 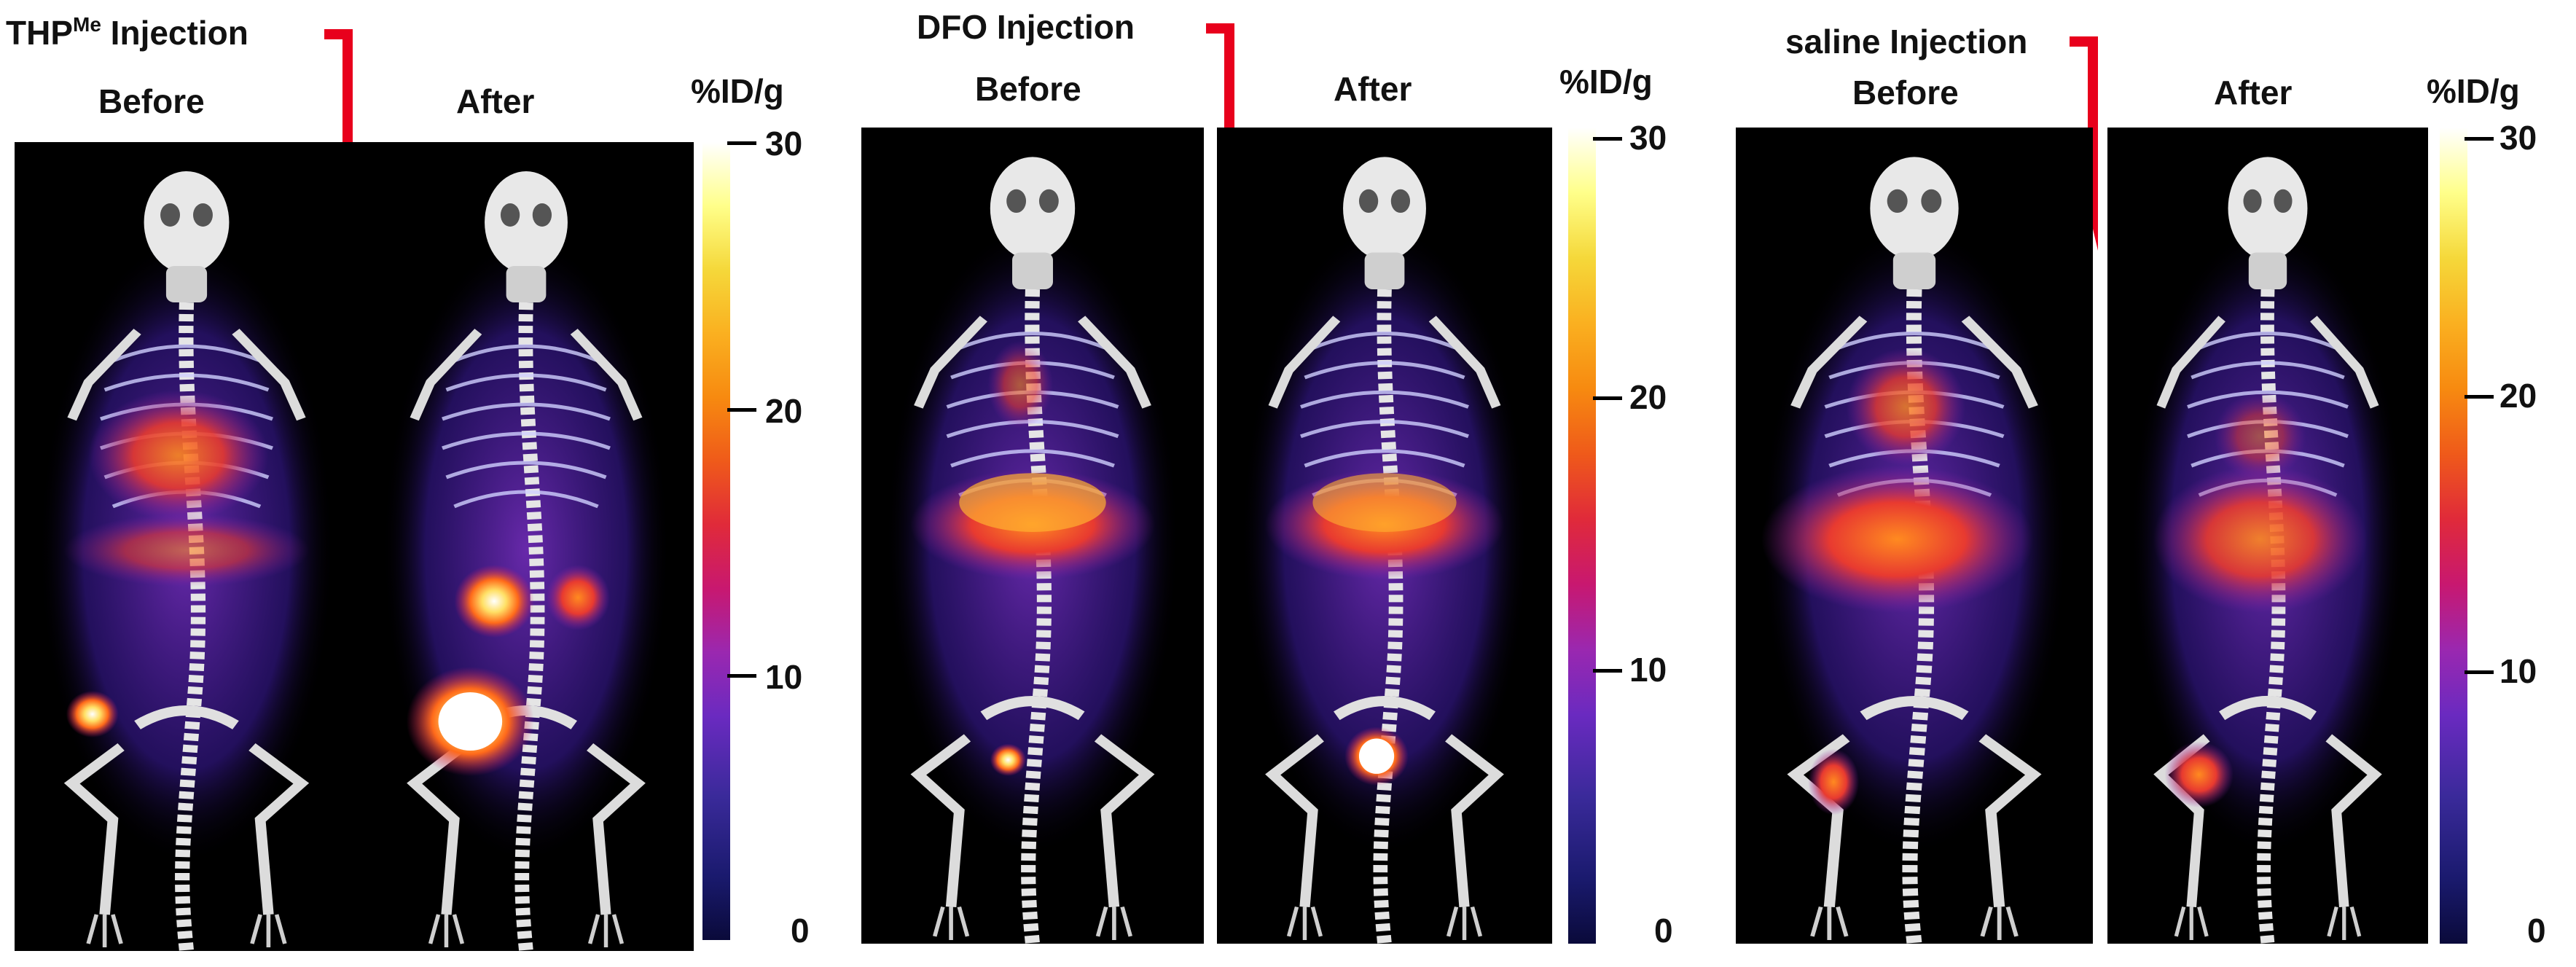 What do you see at coordinates (127, 32) in the screenshot?
I see `panel-heading: THPMe Injection` at bounding box center [127, 32].